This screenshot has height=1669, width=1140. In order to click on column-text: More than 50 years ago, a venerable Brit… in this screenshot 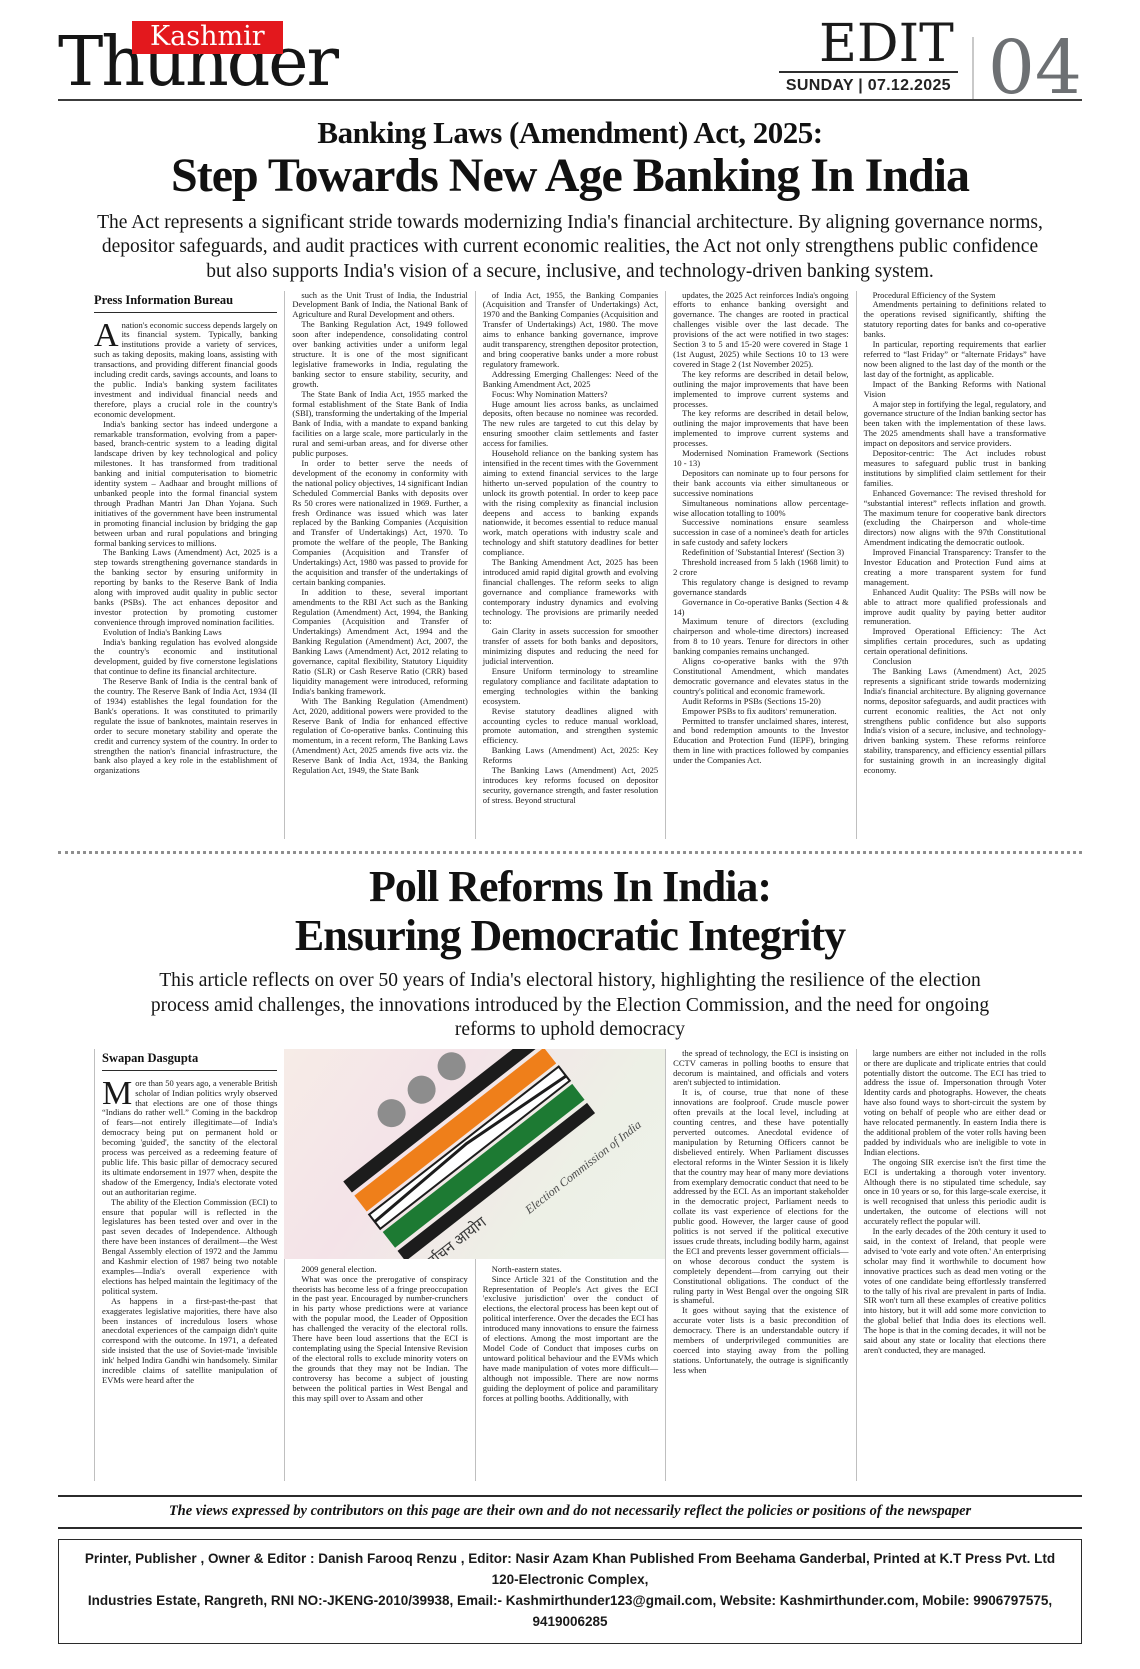, I will do `click(190, 1230)`.